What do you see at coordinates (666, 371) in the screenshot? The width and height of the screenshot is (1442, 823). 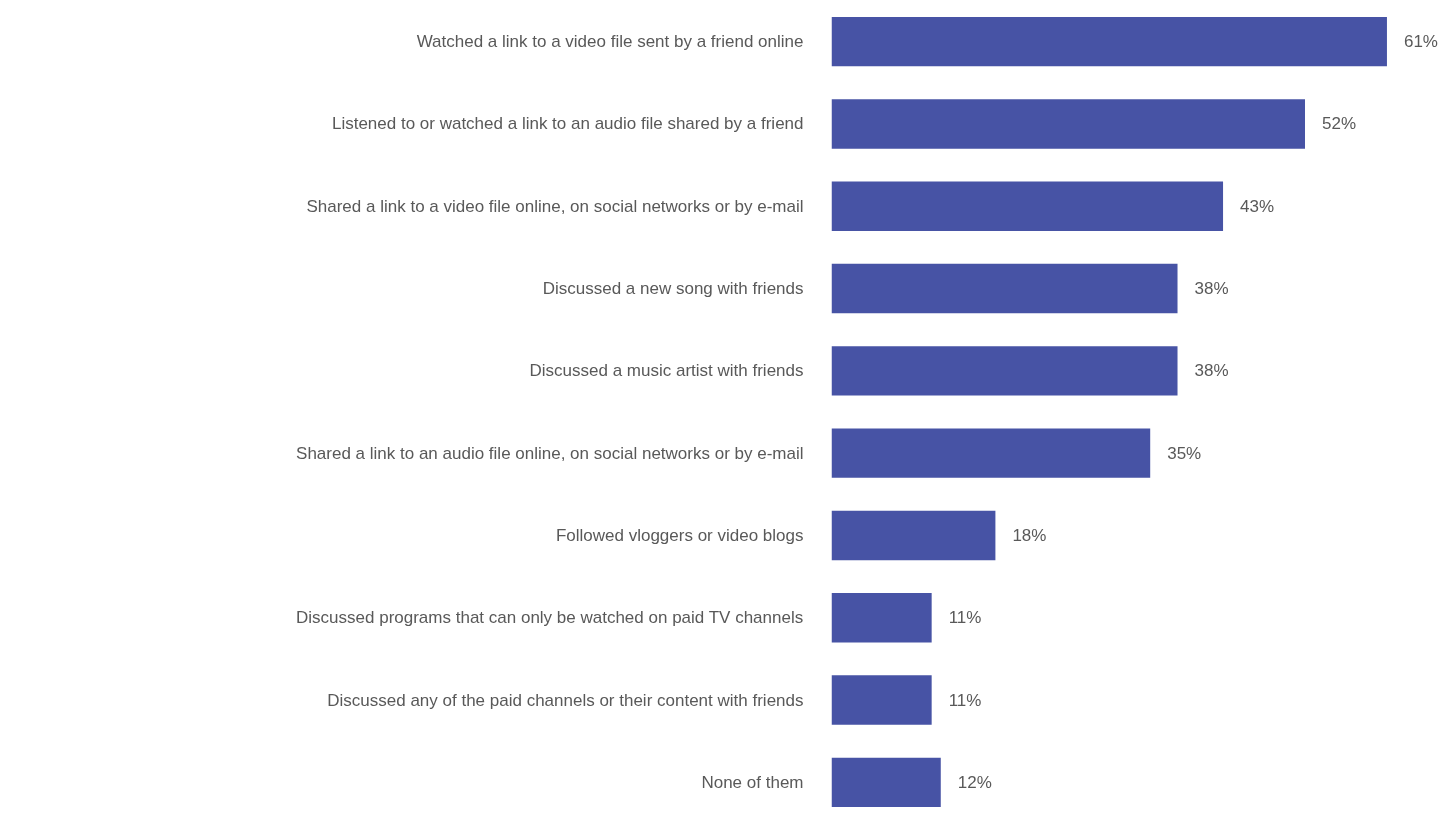 I see `y-tick-label: Discussed a music artist with friends` at bounding box center [666, 371].